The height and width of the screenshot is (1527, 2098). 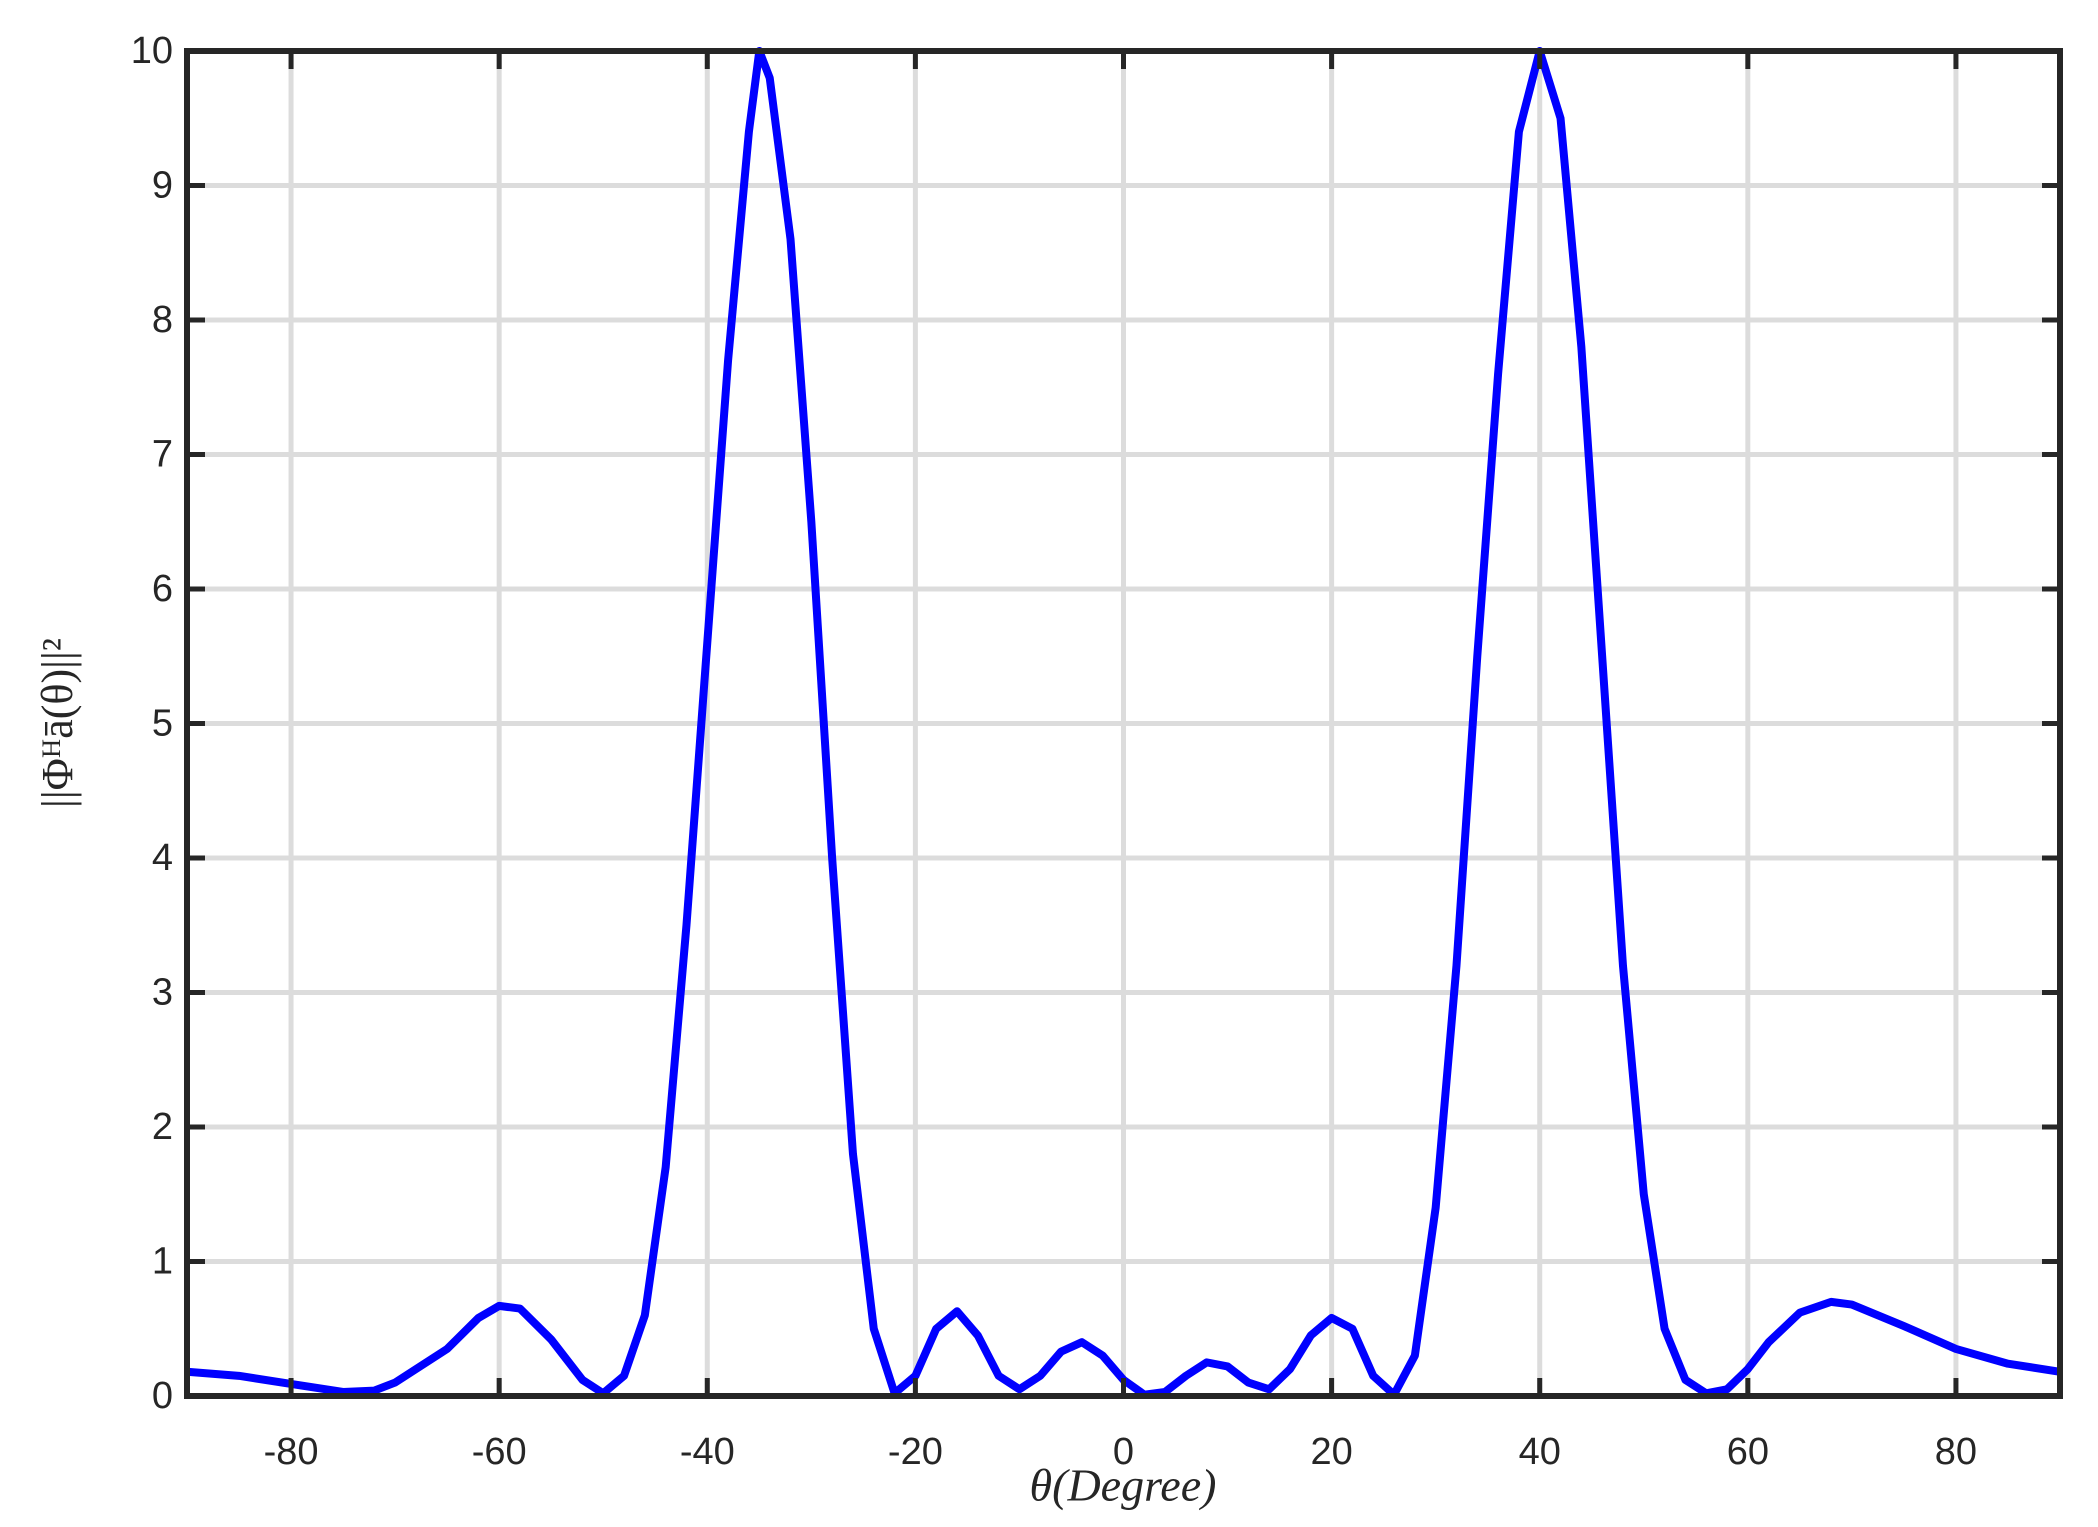 What do you see at coordinates (1540, 1452) in the screenshot?
I see `x-tick-label: 40` at bounding box center [1540, 1452].